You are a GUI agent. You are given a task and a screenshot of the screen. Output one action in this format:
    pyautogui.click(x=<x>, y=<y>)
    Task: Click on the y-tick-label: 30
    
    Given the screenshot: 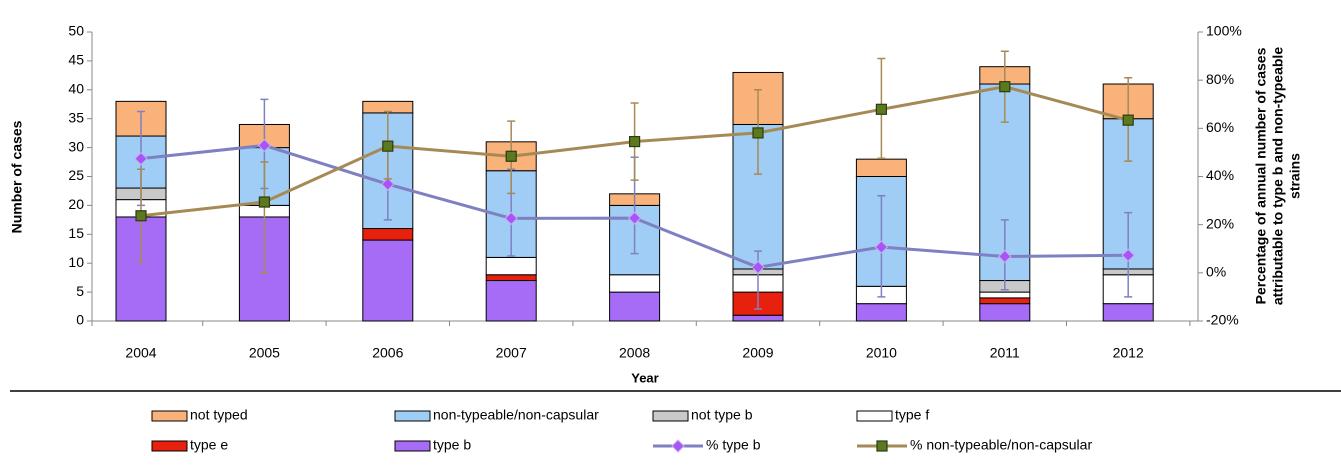 What is the action you would take?
    pyautogui.click(x=76, y=146)
    